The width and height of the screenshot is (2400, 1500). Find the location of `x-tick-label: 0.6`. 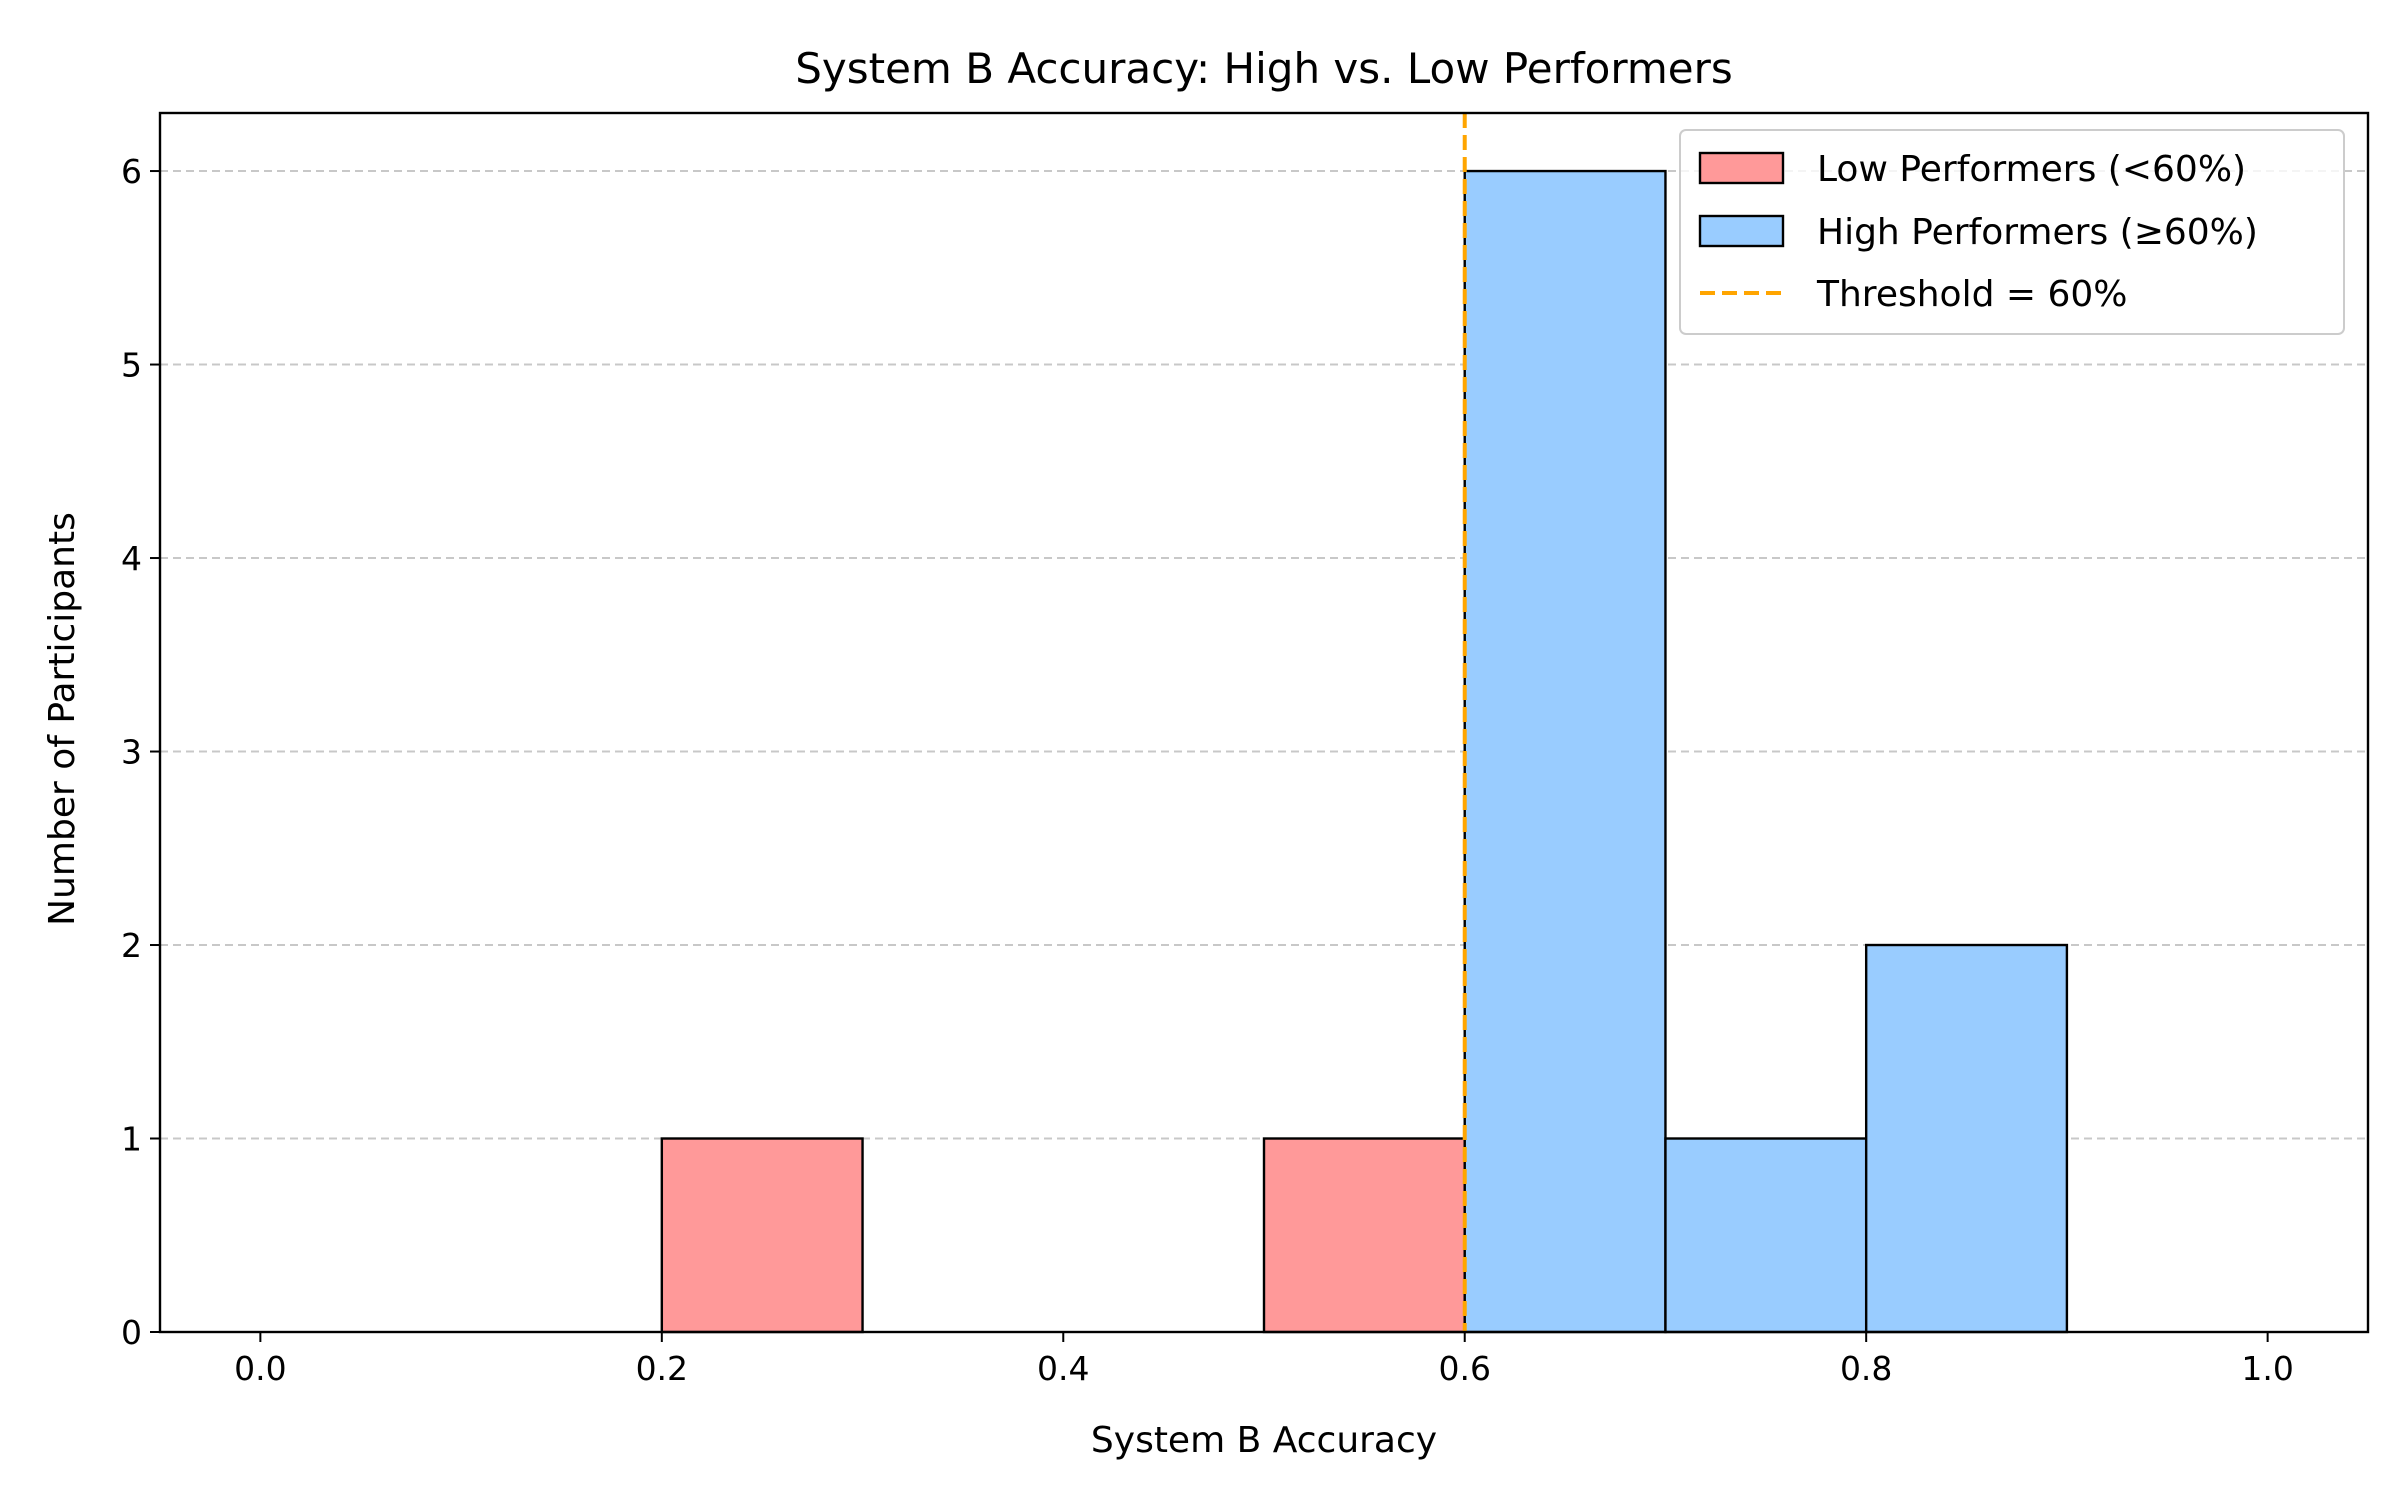

x-tick-label: 0.6 is located at coordinates (1464, 1368).